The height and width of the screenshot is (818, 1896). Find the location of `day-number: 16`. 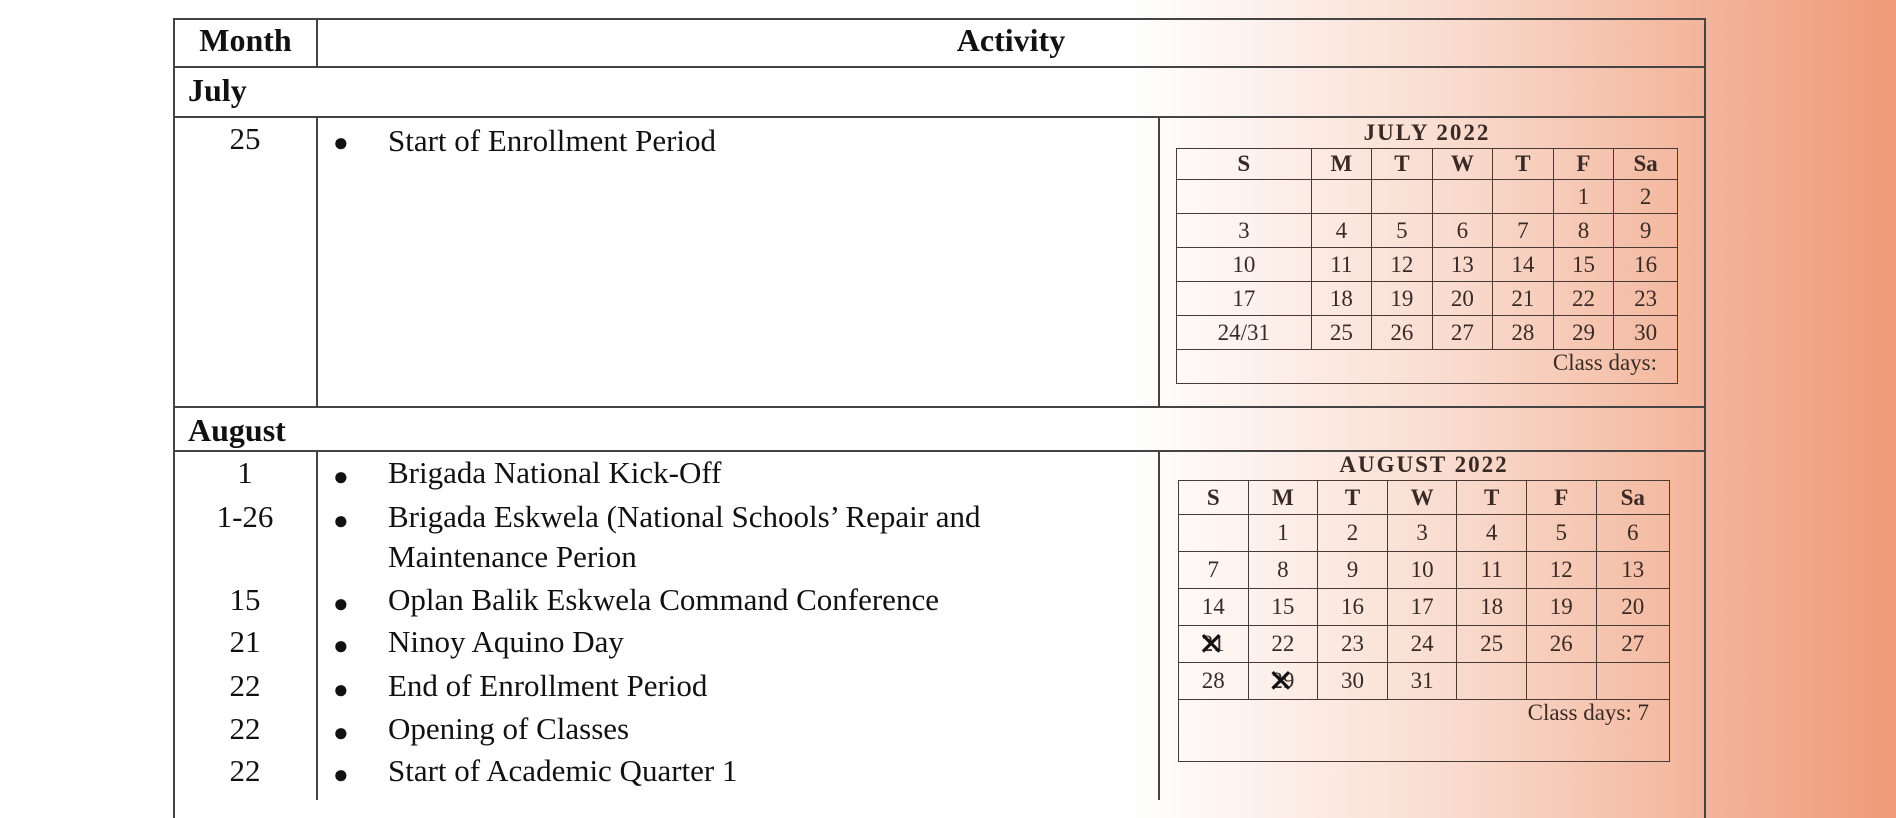

day-number: 16 is located at coordinates (1646, 264).